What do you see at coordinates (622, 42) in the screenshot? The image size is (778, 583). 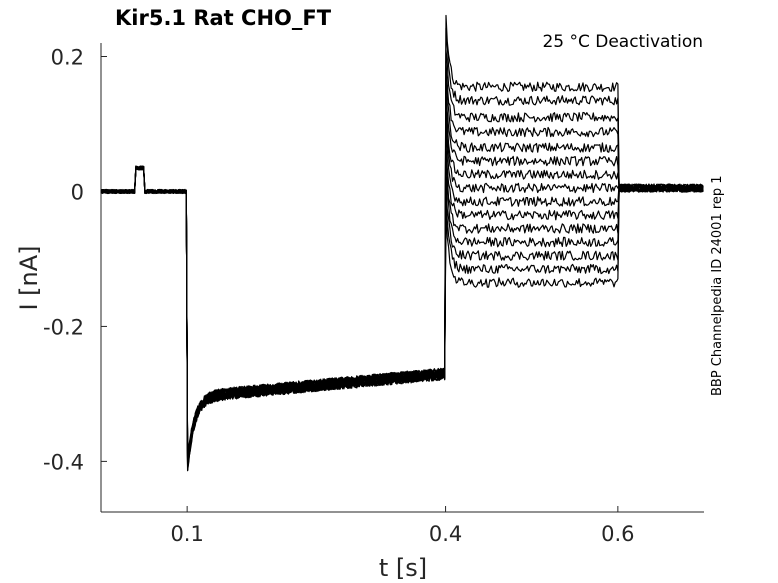 I see `chart-annotation: 25 °C Deactivation` at bounding box center [622, 42].